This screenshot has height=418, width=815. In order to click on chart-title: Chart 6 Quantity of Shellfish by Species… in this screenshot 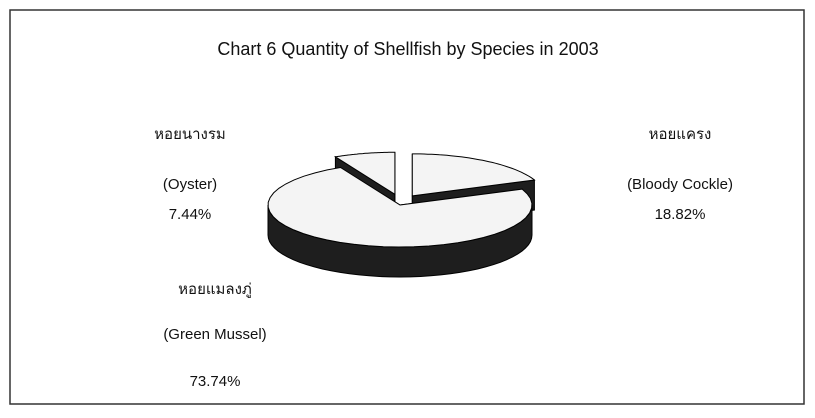, I will do `click(407, 49)`.